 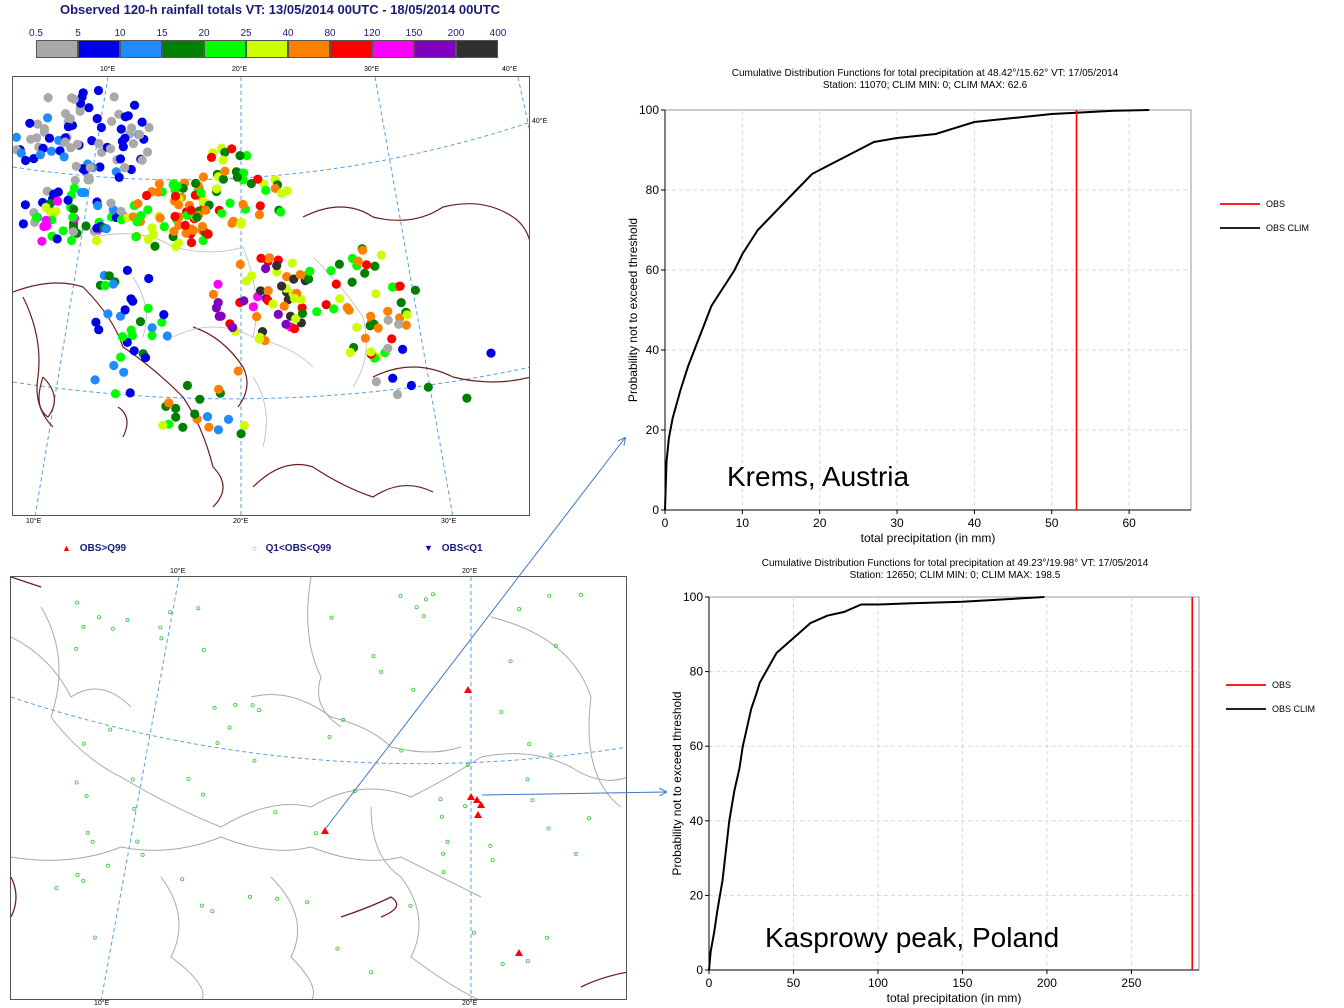 What do you see at coordinates (928, 538) in the screenshot?
I see `x-axis-label: total precipitation (in mm)` at bounding box center [928, 538].